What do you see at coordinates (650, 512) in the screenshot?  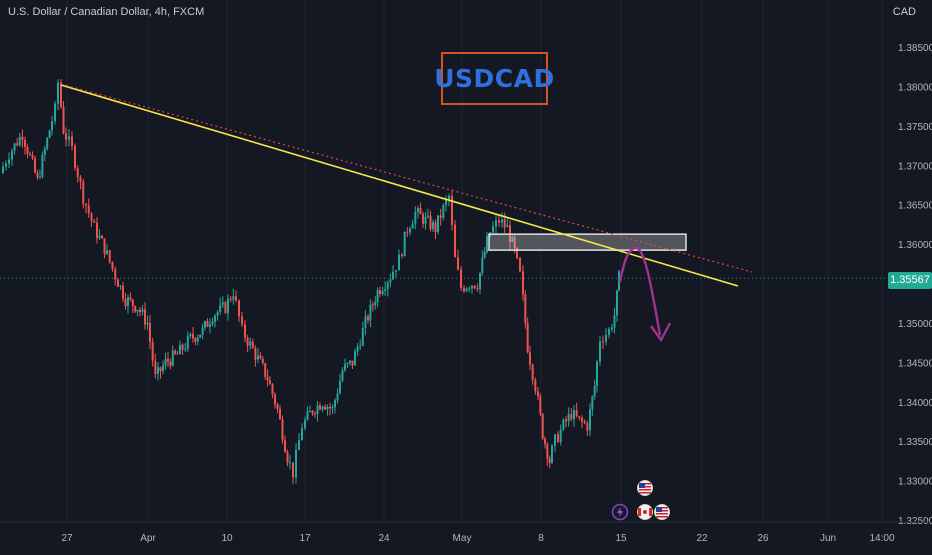 I see `flag-band` at bounding box center [650, 512].